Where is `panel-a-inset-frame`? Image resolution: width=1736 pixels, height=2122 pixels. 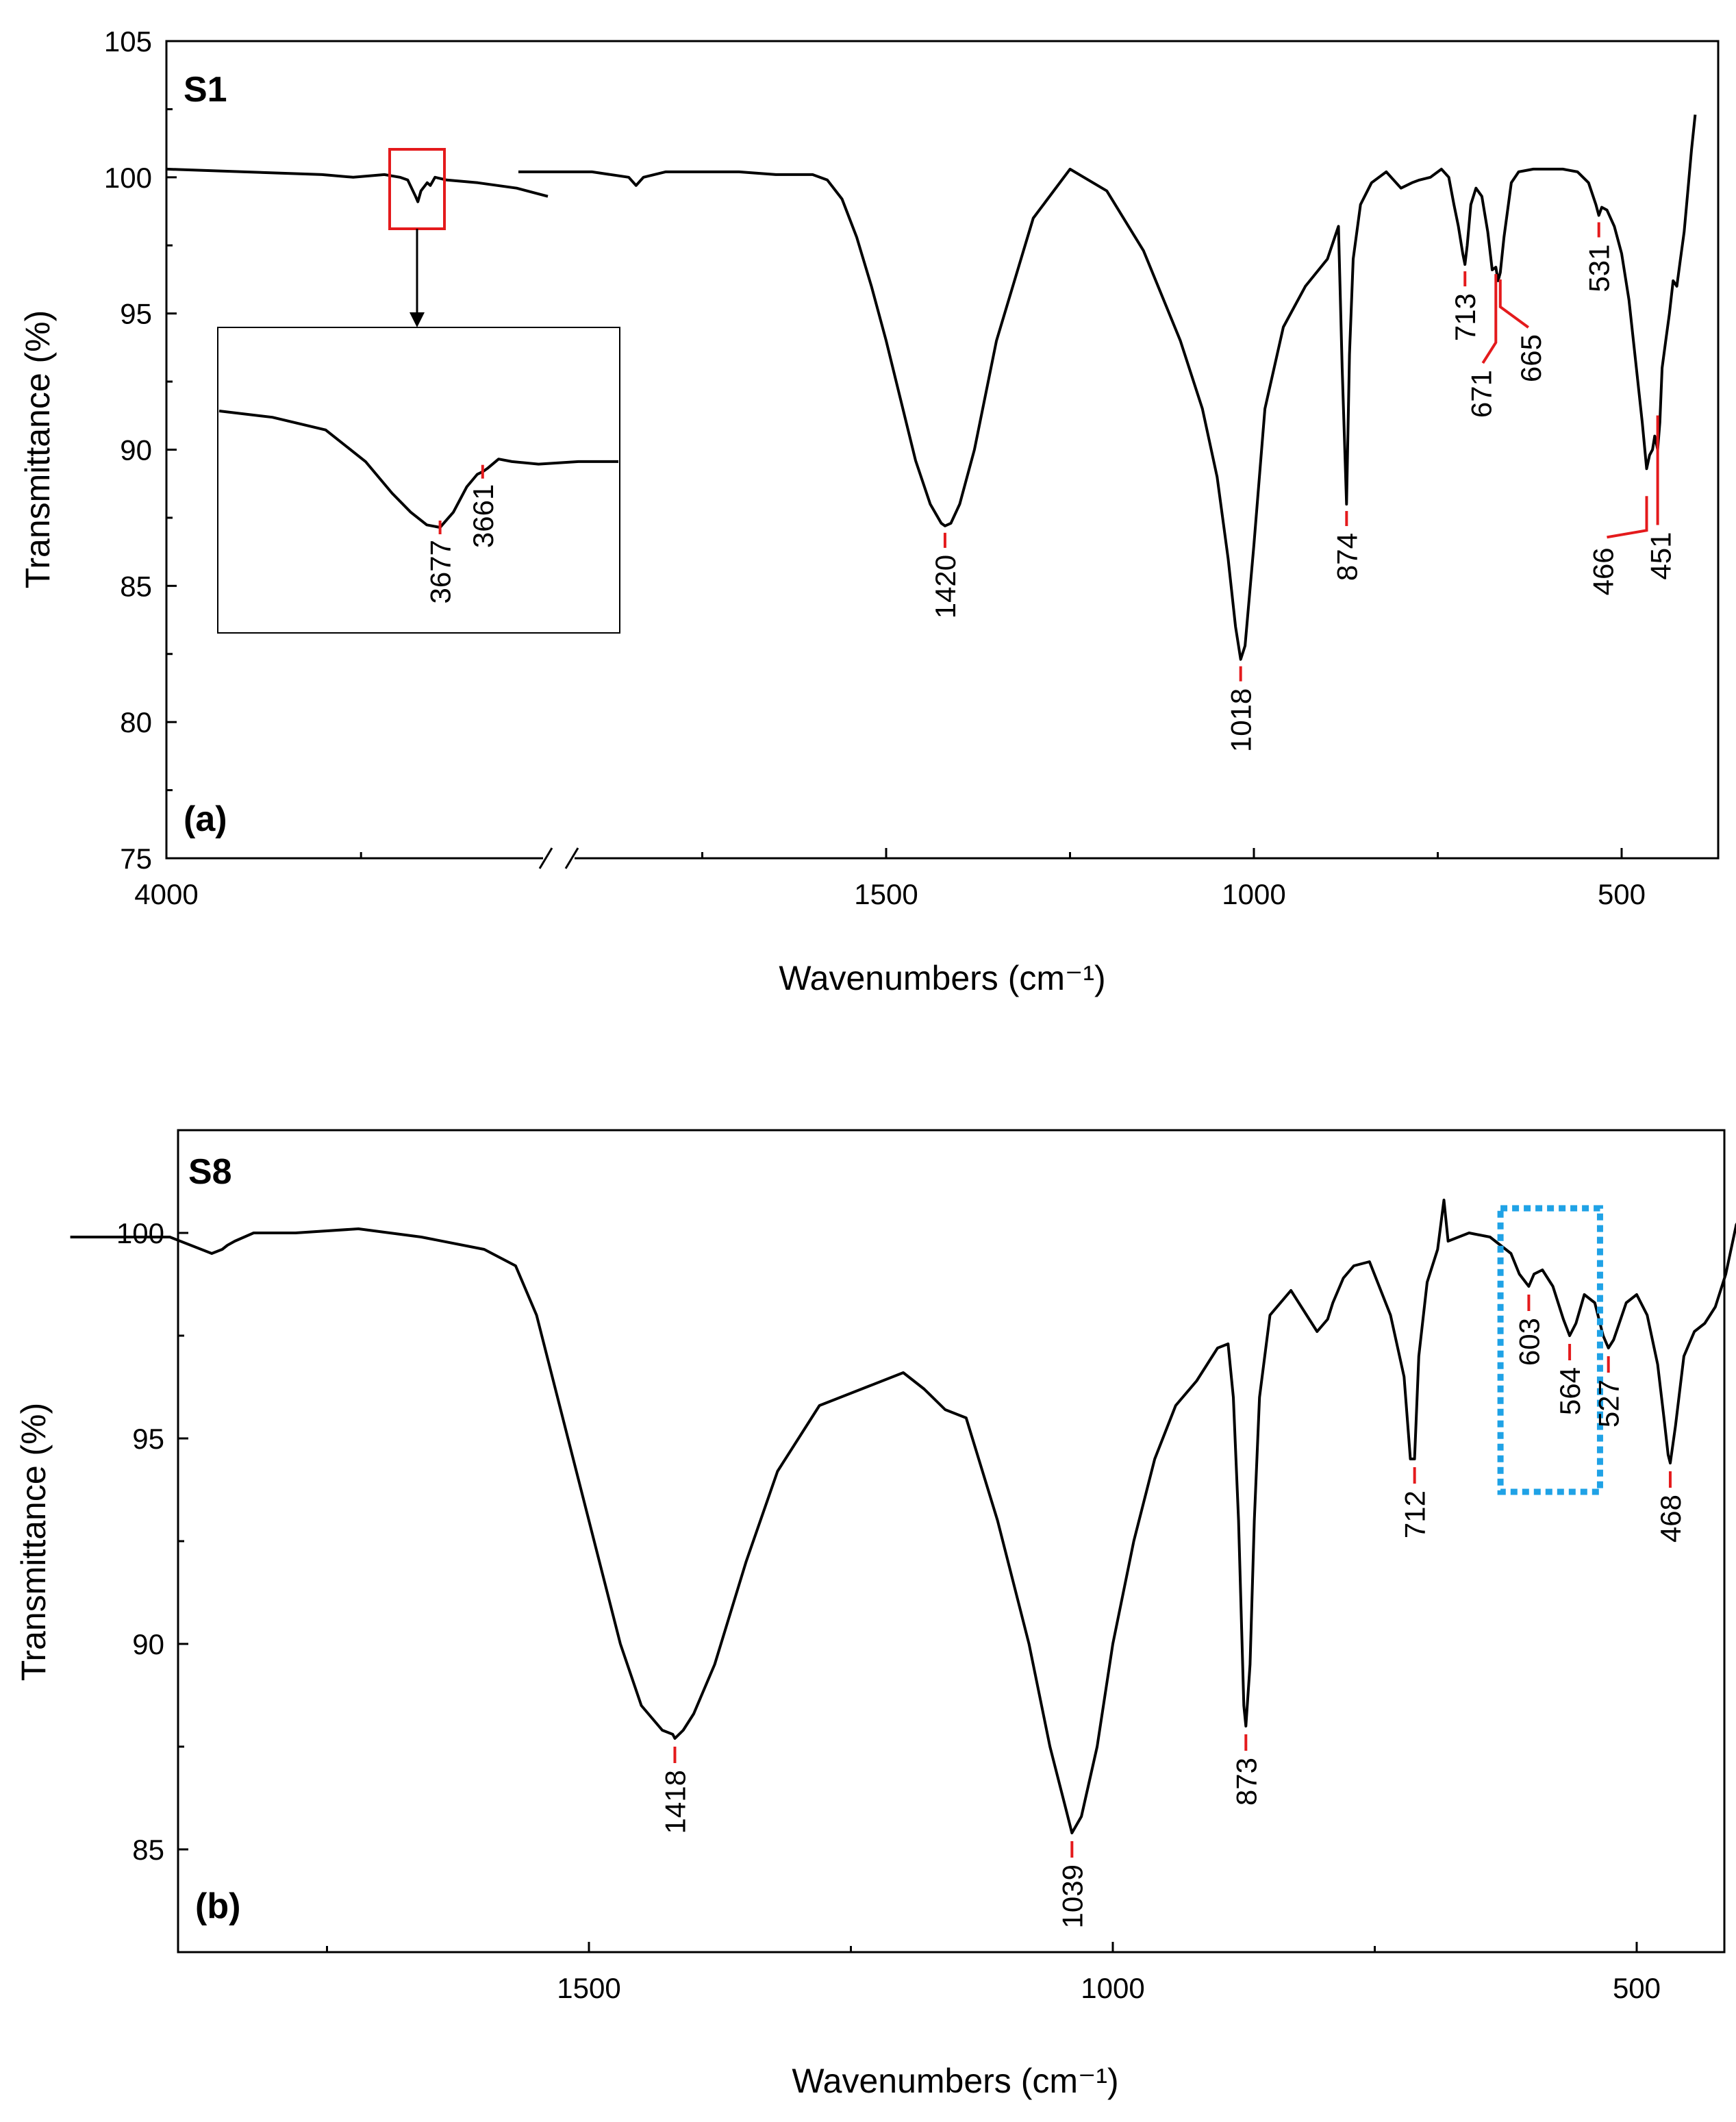 panel-a-inset-frame is located at coordinates (418, 480).